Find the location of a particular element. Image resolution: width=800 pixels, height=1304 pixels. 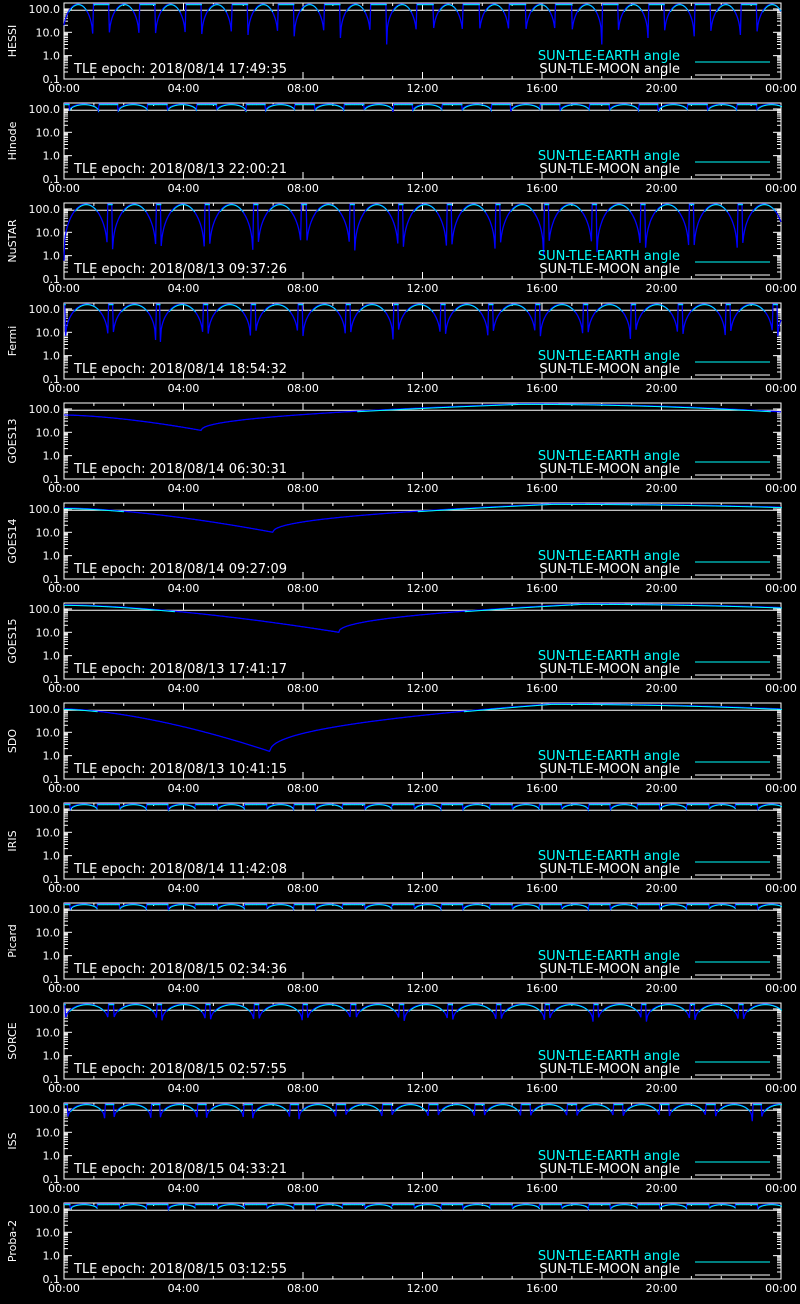

legend-moon-label: SUN-TLE-MOON angle is located at coordinates (609, 69).